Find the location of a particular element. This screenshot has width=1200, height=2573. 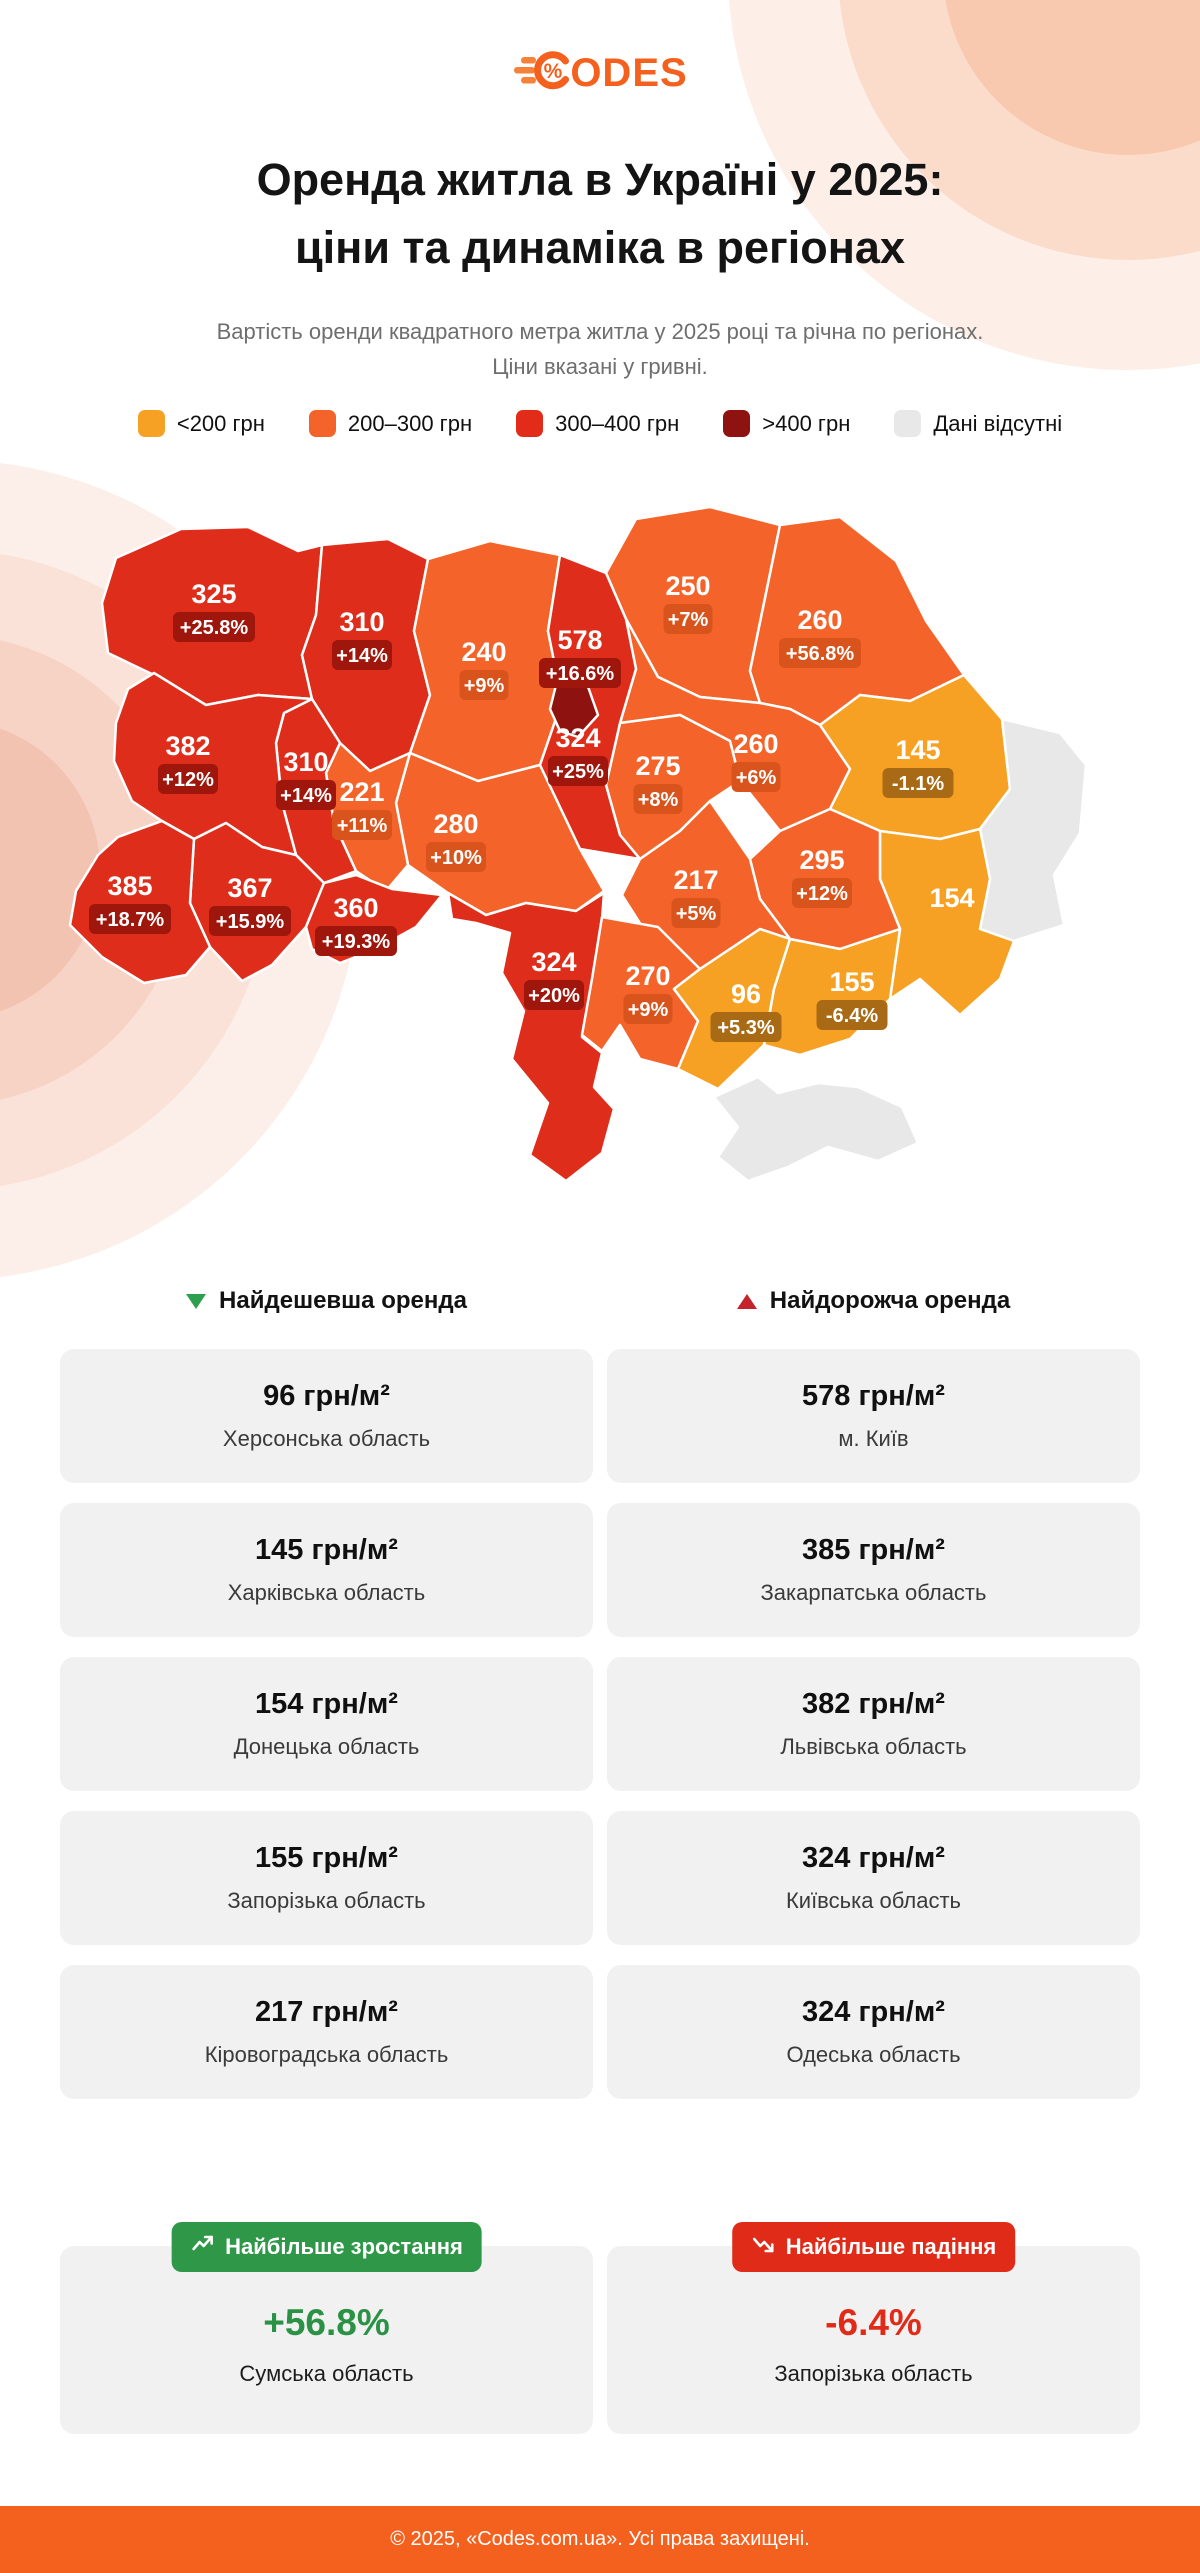

map-pct-badge-kherson is located at coordinates (746, 1027).